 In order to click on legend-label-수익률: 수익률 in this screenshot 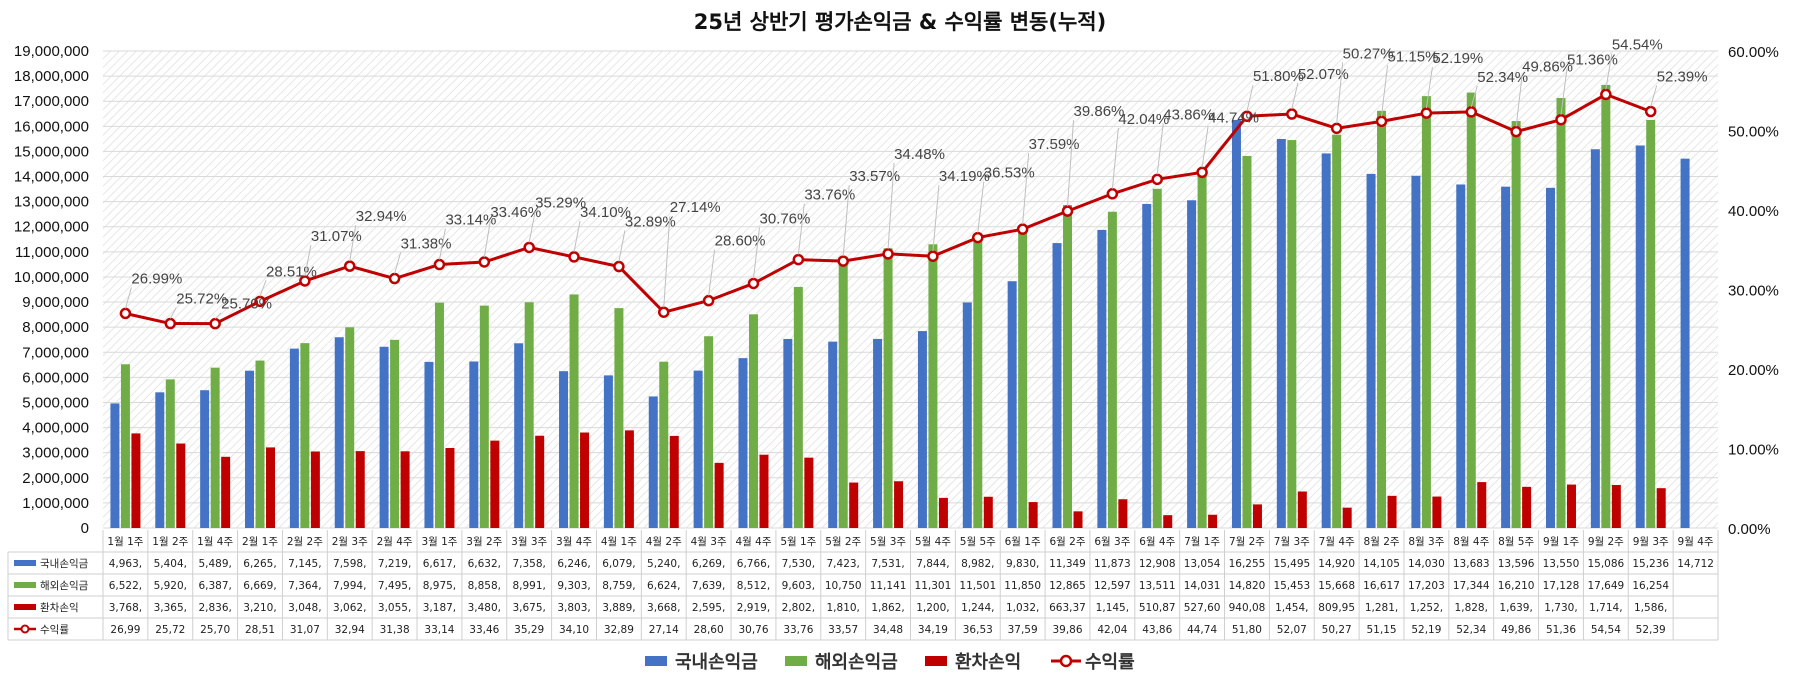, I will do `click(1110, 662)`.